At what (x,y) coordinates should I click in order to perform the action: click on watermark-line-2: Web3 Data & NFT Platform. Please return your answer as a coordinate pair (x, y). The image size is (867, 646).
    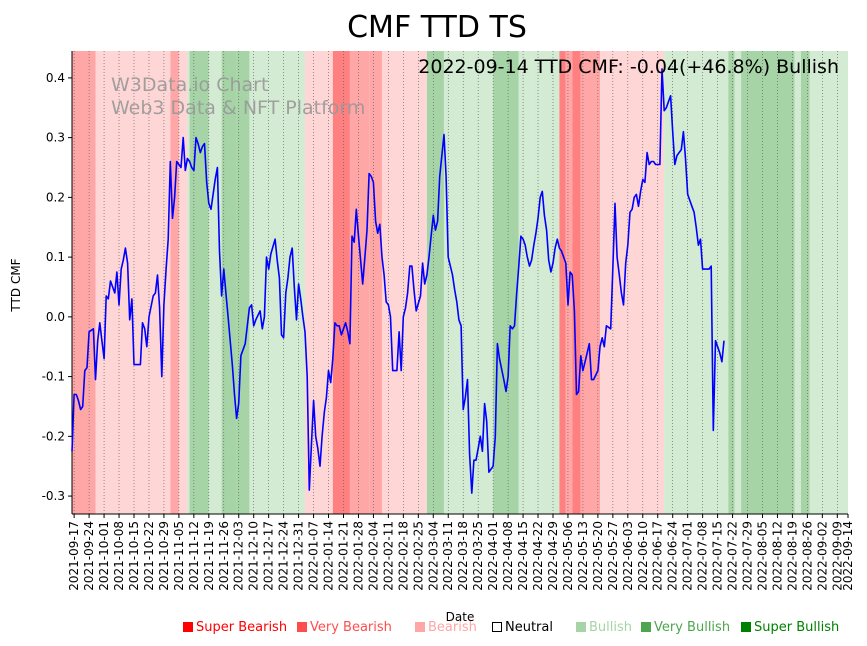
    Looking at the image, I should click on (238, 108).